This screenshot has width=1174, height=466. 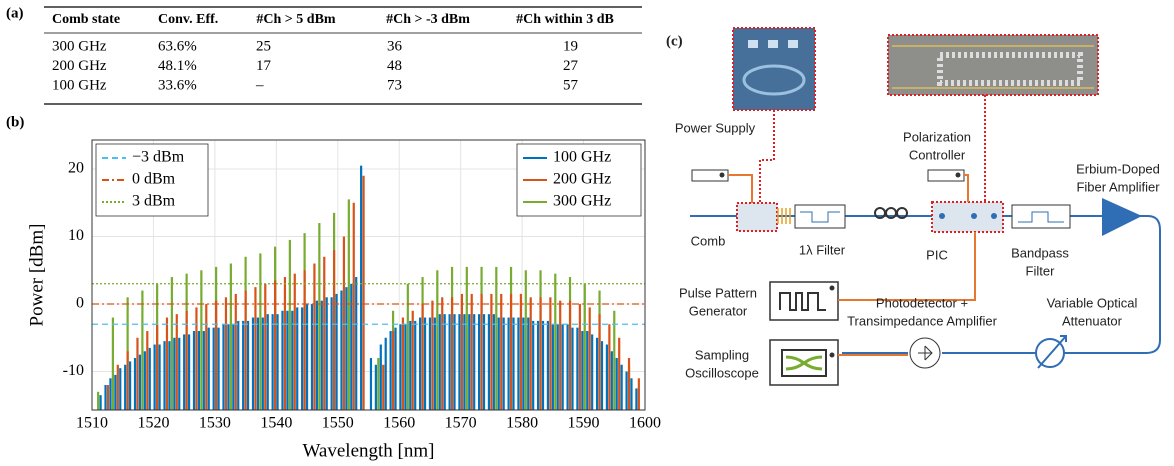 I want to click on legend-label: 200 GHz, so click(x=582, y=179).